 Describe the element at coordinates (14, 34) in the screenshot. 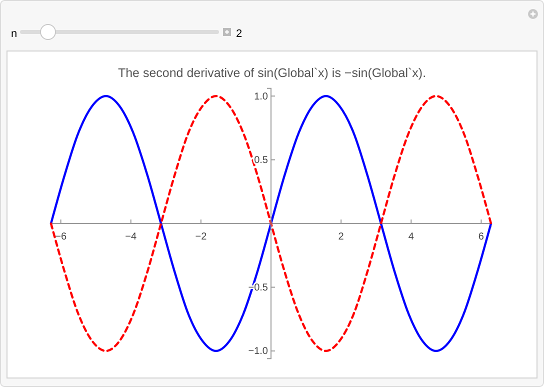

I see `text: n` at that location.